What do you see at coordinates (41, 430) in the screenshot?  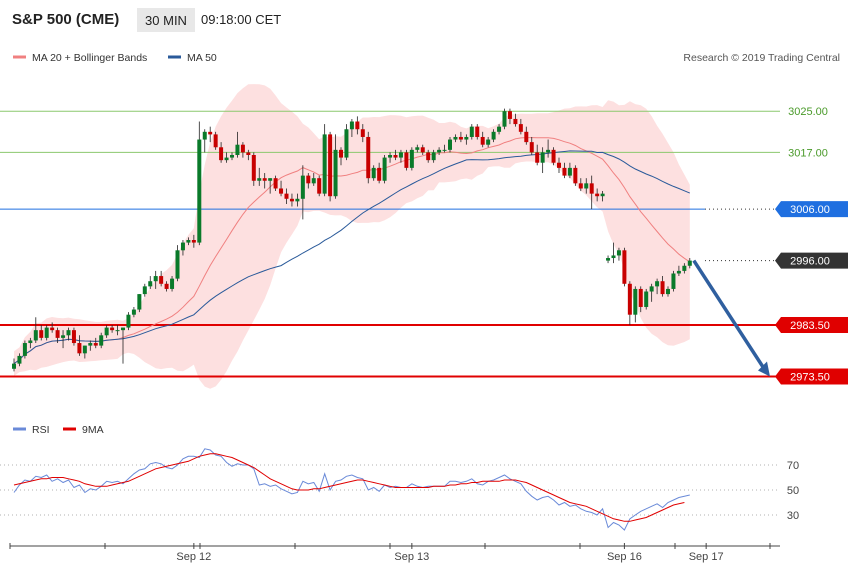 I see `rsi-legend-label: RSI` at bounding box center [41, 430].